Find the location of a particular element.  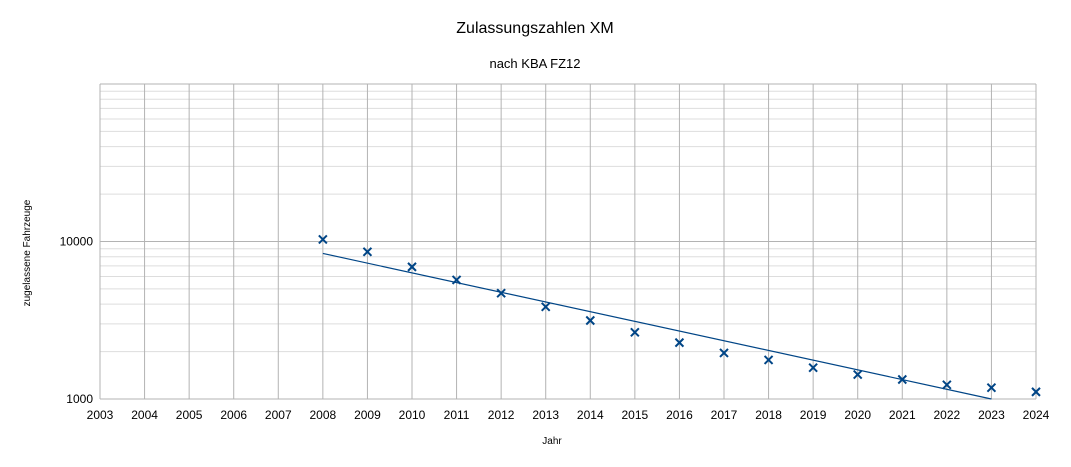

x-tick-label: 2009 is located at coordinates (367, 415).